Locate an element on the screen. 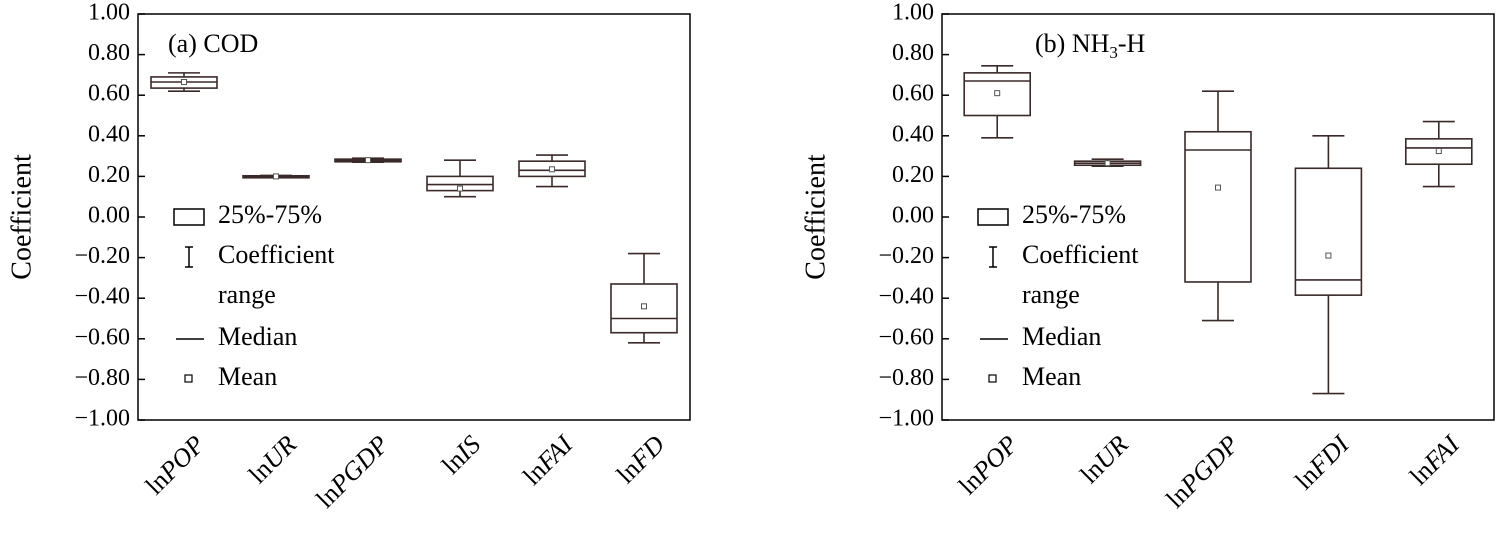 The image size is (1500, 533). box-is is located at coordinates (460, 178).